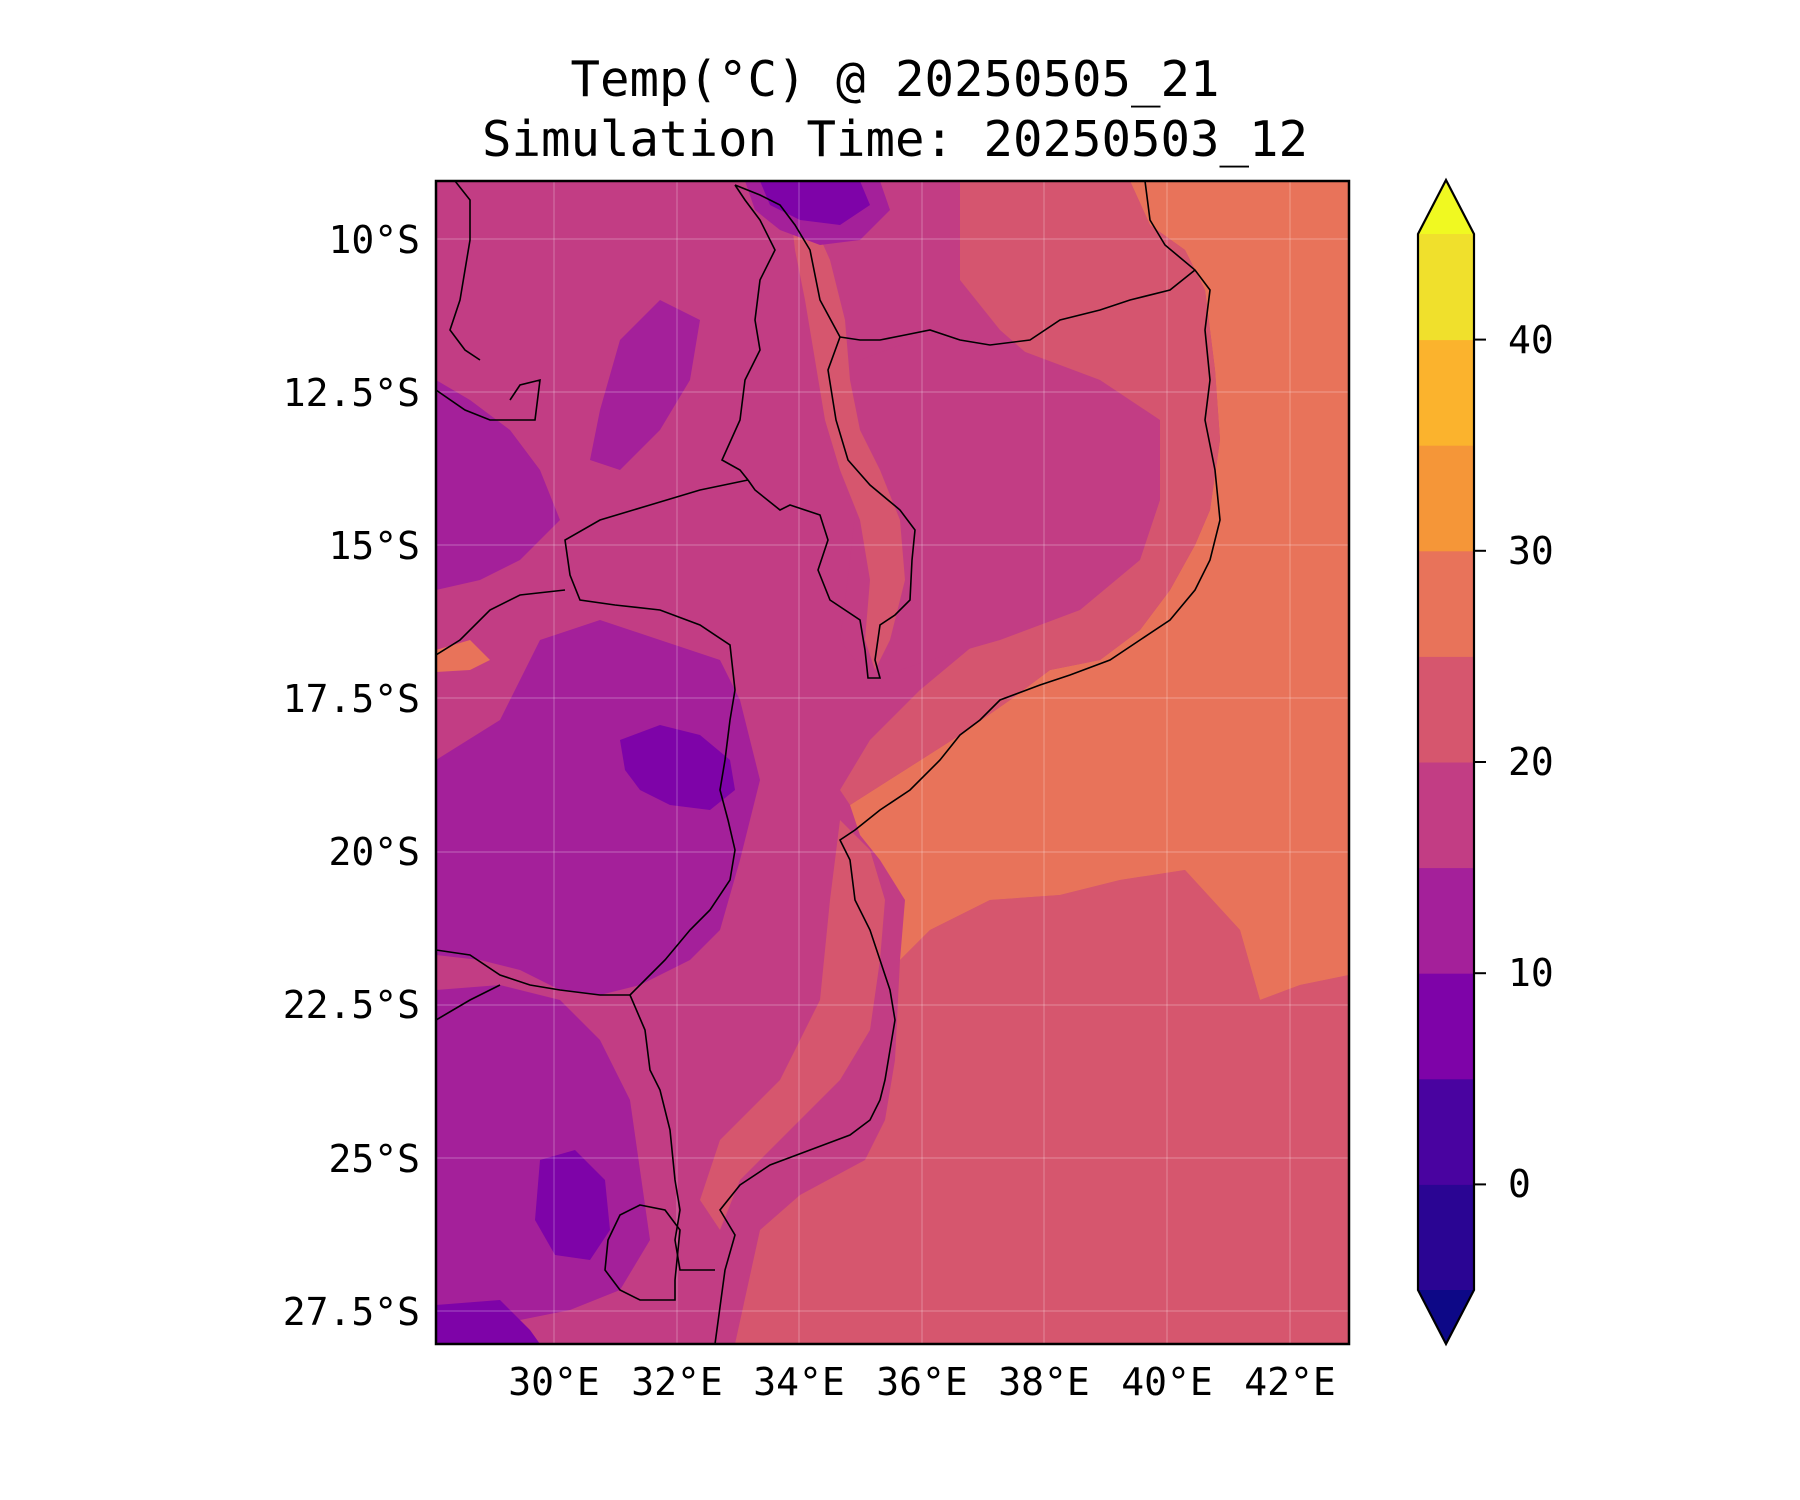 This screenshot has height=1500, width=1800. What do you see at coordinates (895, 79) in the screenshot?
I see `figure-title: Temp(°C) @ 20250505_21` at bounding box center [895, 79].